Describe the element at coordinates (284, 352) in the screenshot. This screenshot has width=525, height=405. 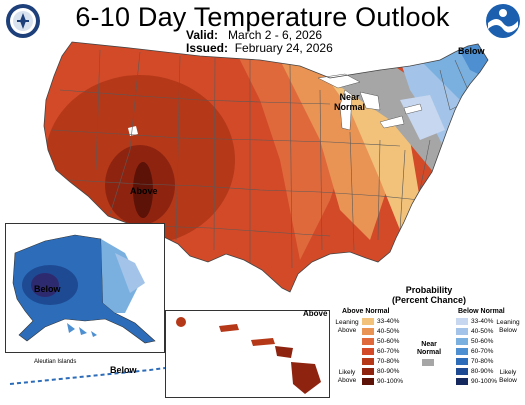
I see `maui-island` at that location.